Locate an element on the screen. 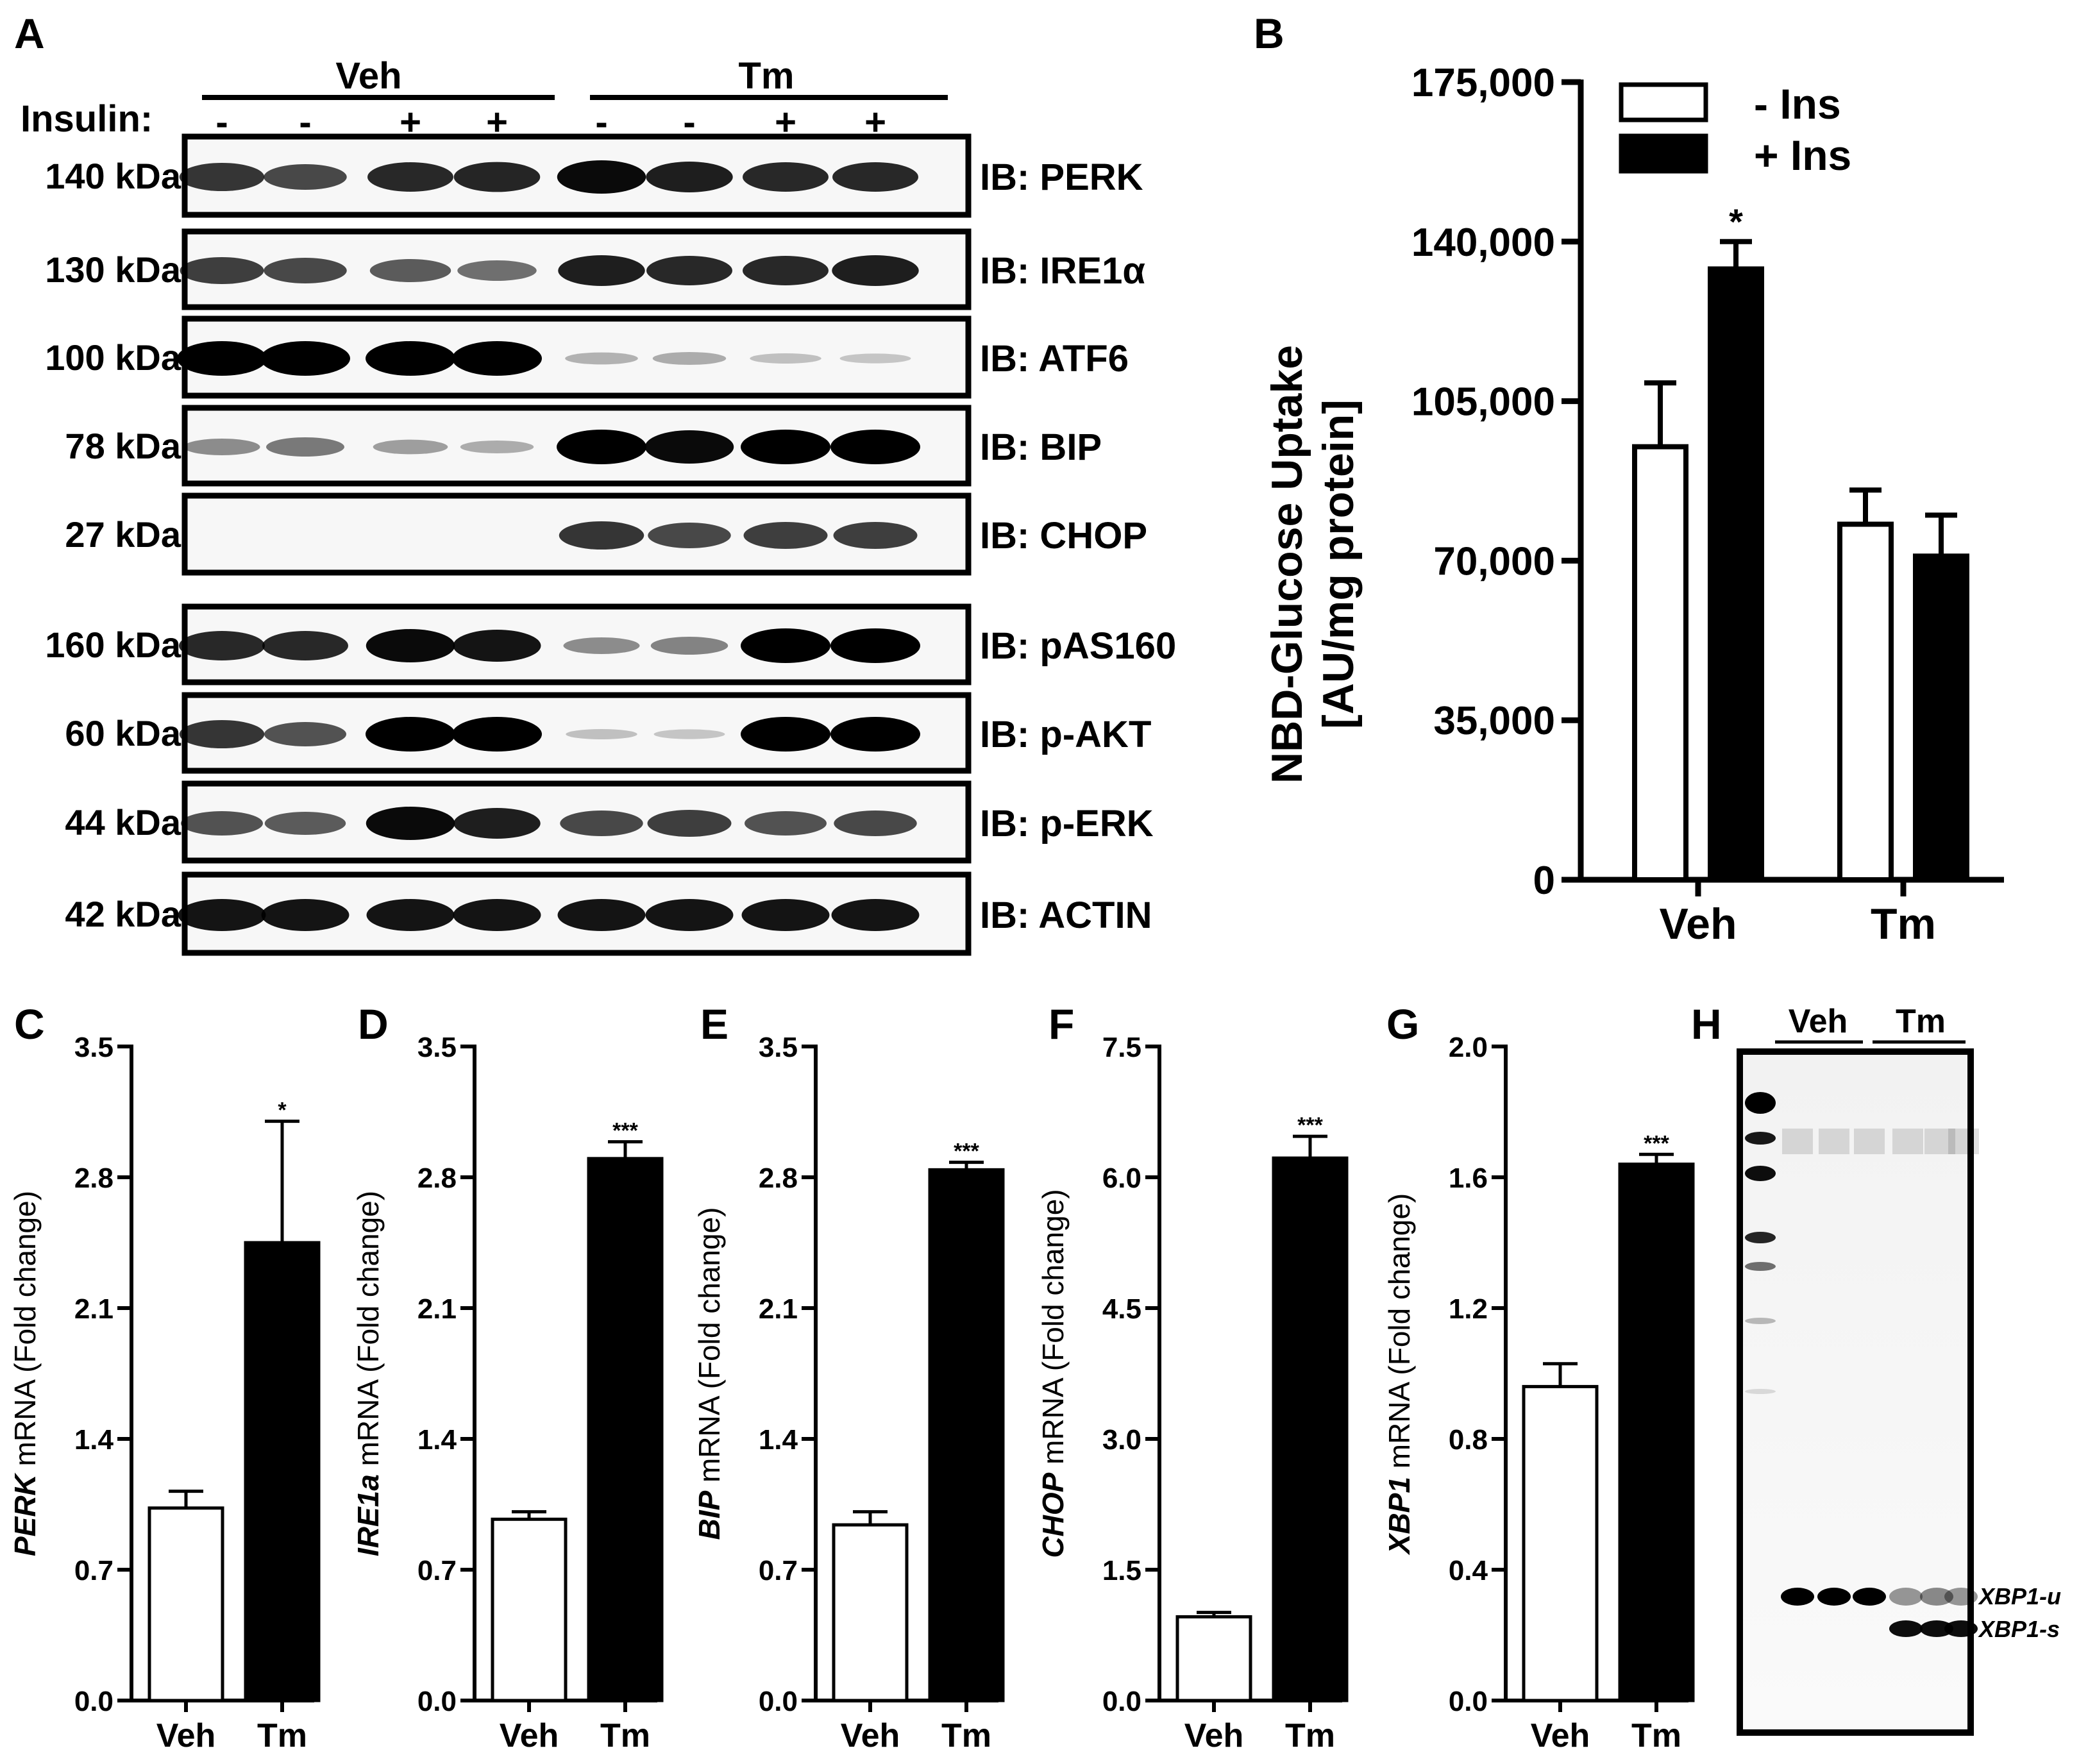 Image resolution: width=2088 pixels, height=1764 pixels. y-tick-label: 3.0 is located at coordinates (1121, 1440).